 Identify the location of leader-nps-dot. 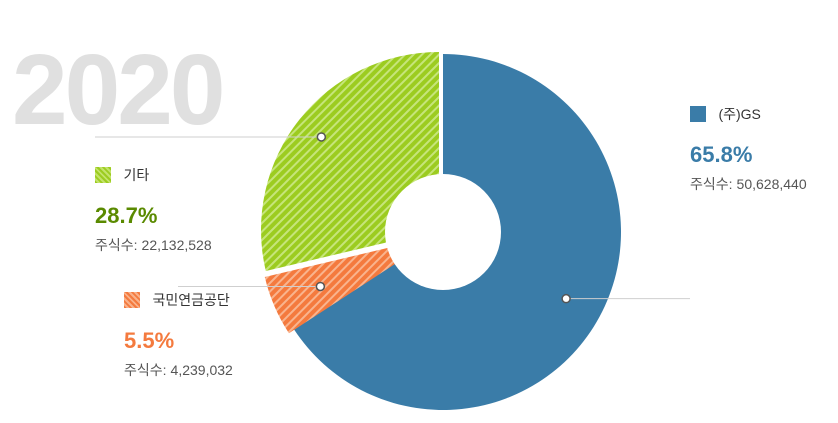
(320, 286).